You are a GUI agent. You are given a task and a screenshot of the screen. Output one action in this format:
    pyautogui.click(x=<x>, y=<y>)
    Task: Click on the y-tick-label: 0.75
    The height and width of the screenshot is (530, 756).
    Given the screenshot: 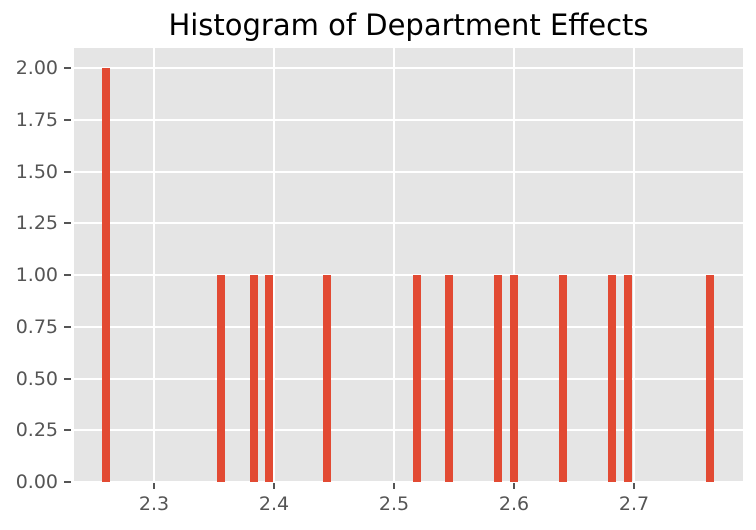 What is the action you would take?
    pyautogui.click(x=36, y=326)
    